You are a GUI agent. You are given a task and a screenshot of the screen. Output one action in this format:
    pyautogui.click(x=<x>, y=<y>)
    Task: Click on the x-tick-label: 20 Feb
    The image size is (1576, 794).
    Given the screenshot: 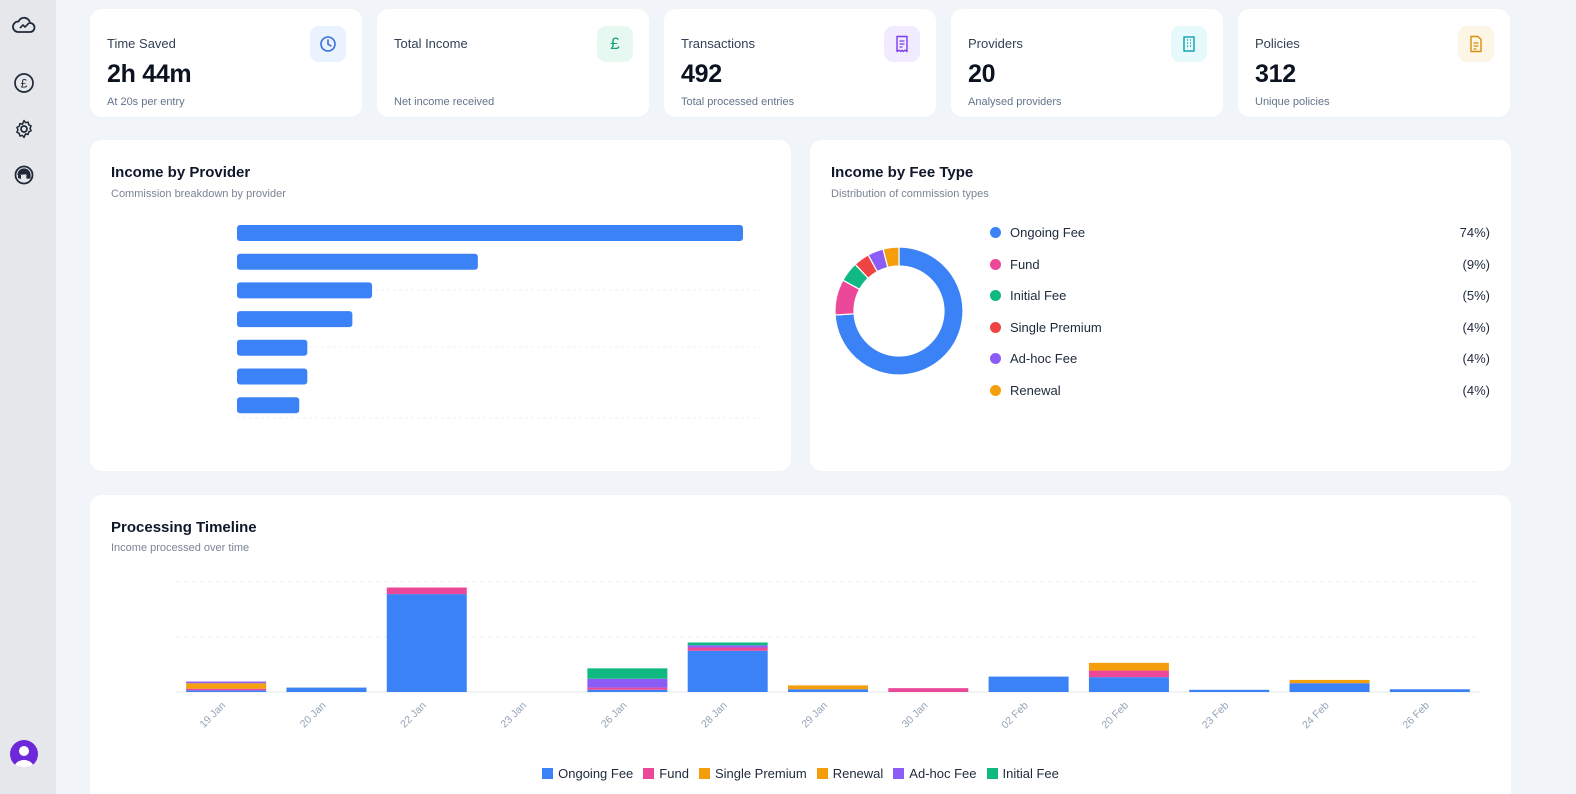 What is the action you would take?
    pyautogui.click(x=1115, y=716)
    